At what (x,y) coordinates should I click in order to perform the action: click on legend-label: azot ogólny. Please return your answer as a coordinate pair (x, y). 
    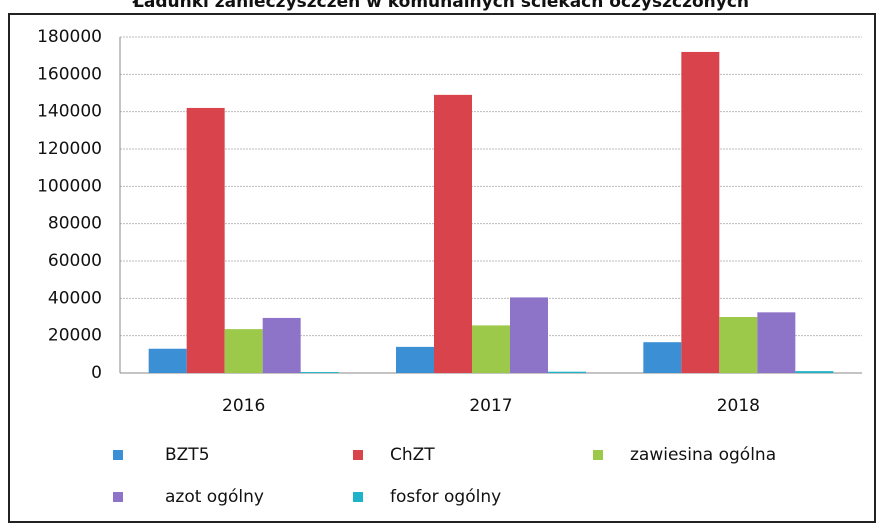
    Looking at the image, I should click on (214, 497).